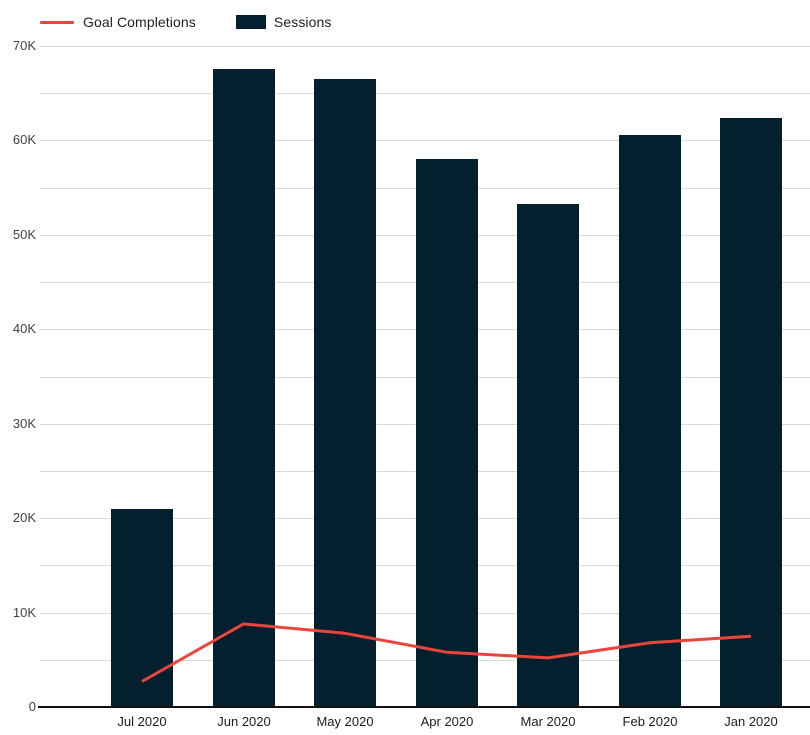 This screenshot has height=735, width=810. Describe the element at coordinates (447, 433) in the screenshot. I see `bar-sessions-apr-2020` at that location.